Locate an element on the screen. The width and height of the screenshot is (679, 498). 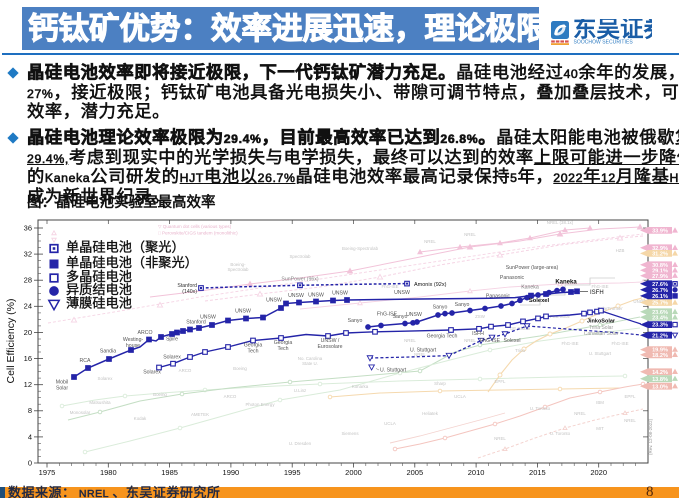
svg-text: Trina Solar is located at coordinates (601, 328).